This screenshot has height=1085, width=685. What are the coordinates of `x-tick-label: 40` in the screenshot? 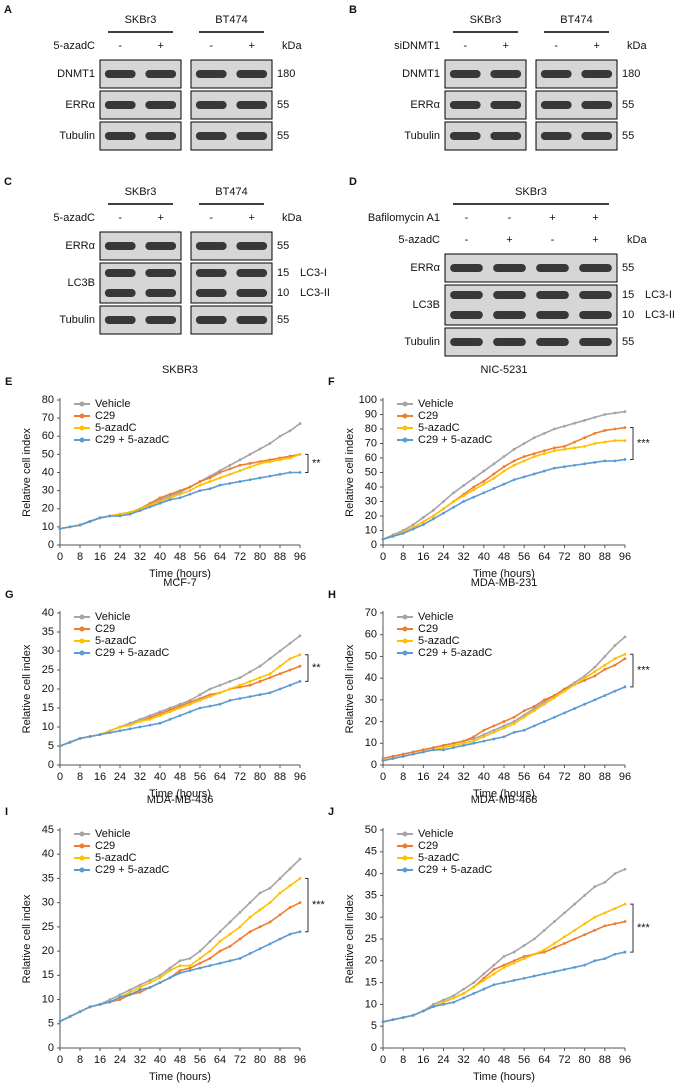 It's located at (484, 1060).